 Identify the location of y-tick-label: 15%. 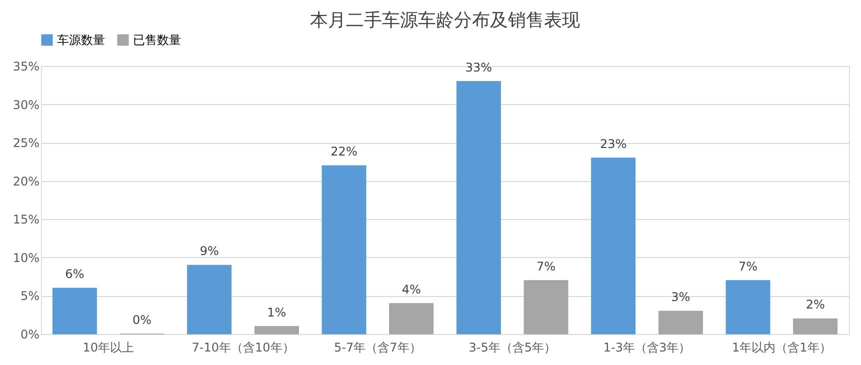
(26, 219).